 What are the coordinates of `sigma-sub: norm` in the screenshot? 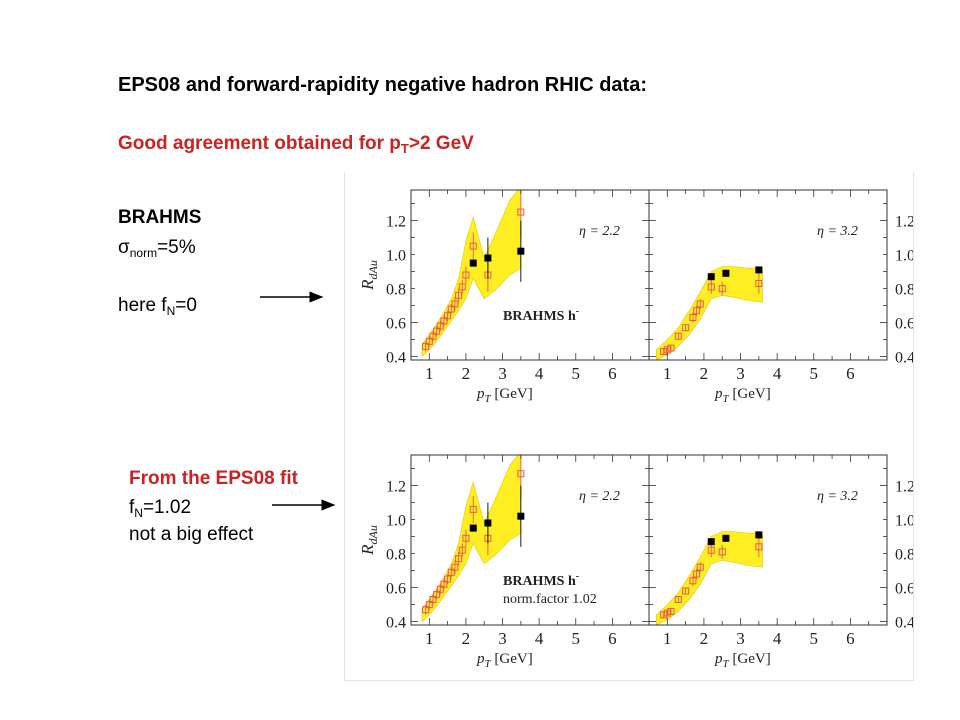 It's located at (143, 253).